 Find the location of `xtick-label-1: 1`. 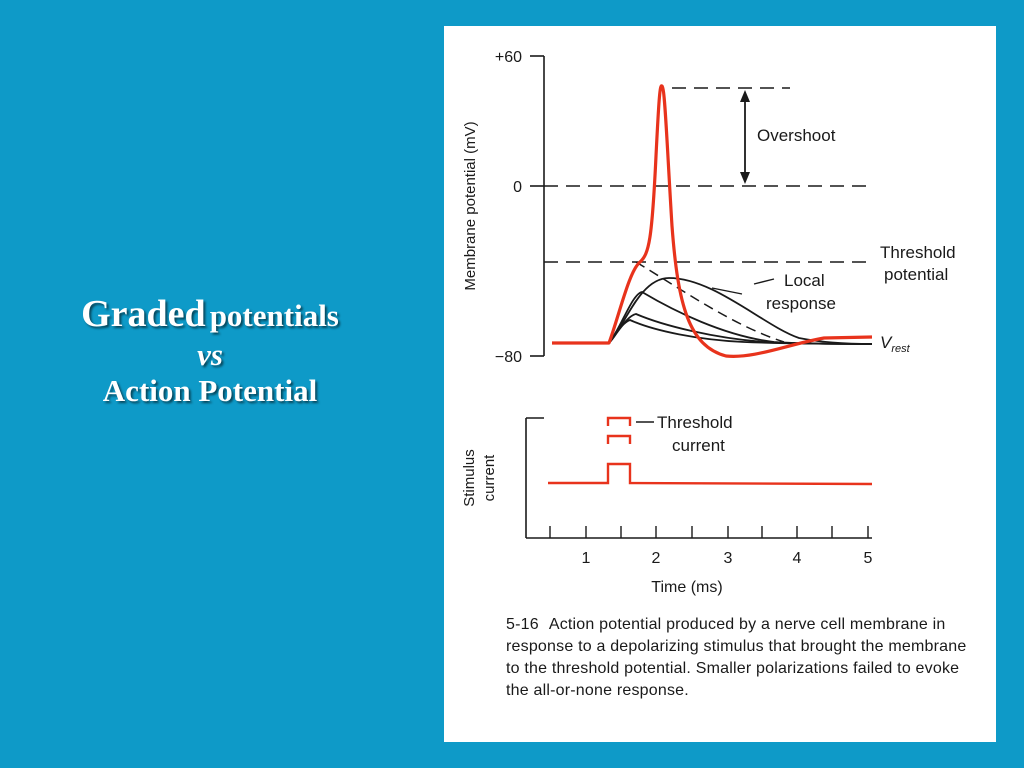

xtick-label-1: 1 is located at coordinates (586, 558).